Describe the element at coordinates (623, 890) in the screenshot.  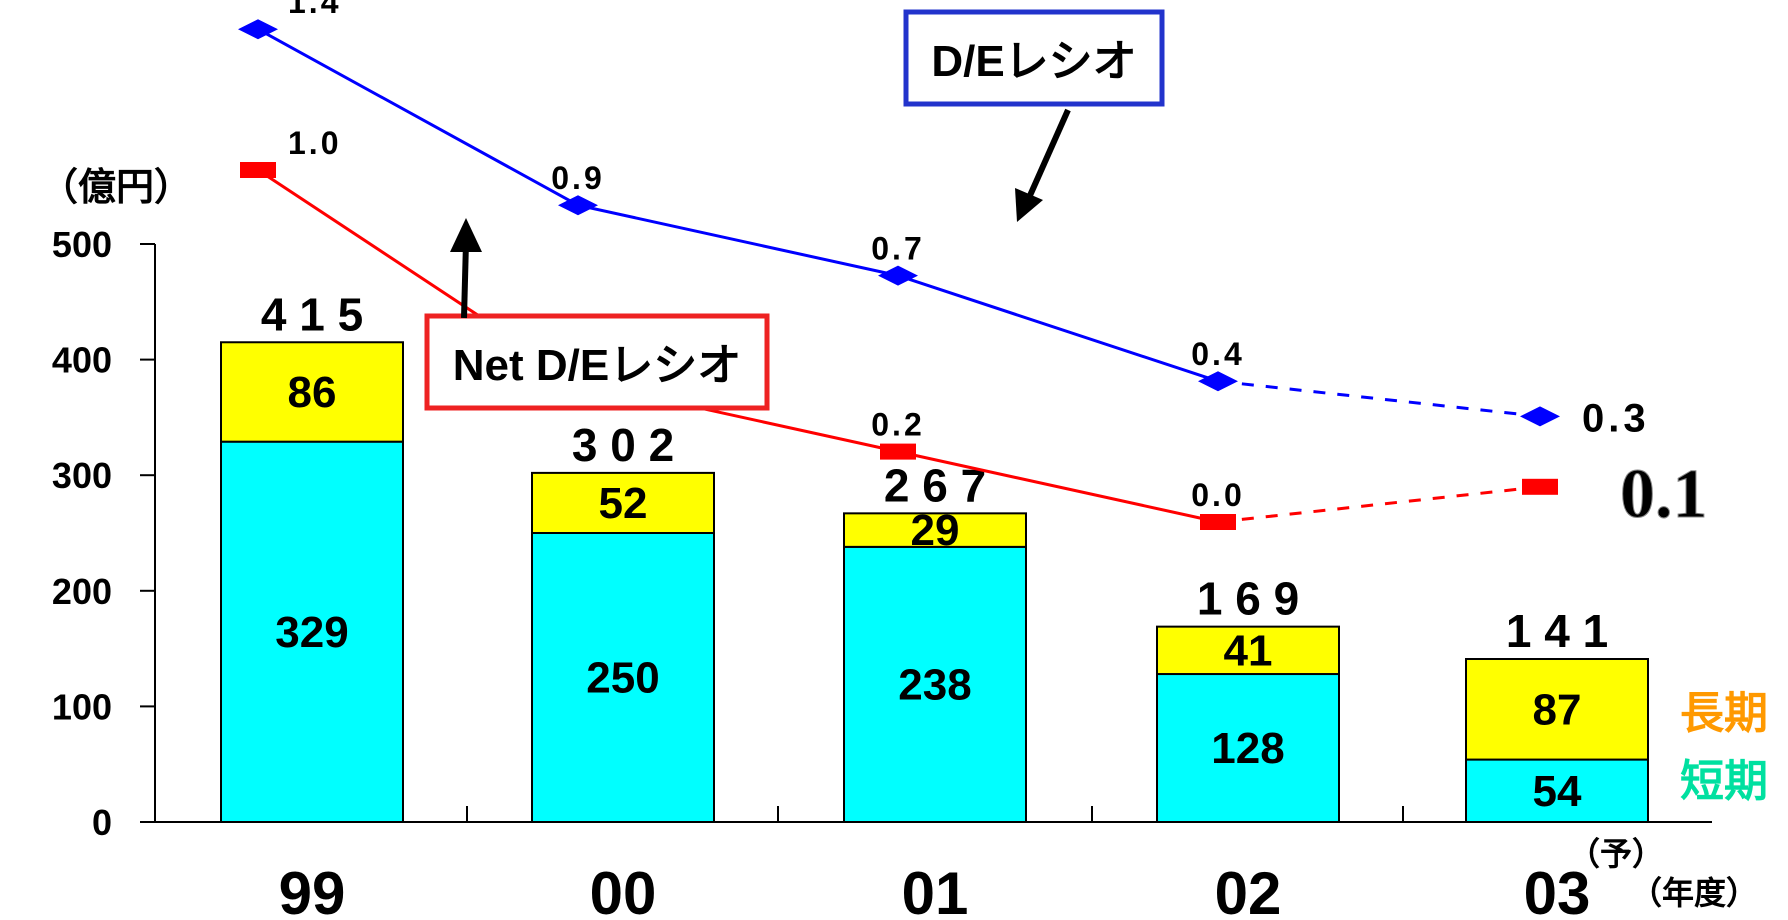
I see `x-tick-label: 00` at that location.